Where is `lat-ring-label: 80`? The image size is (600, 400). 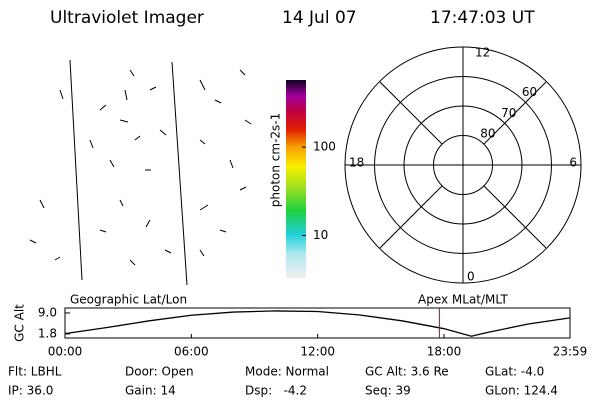
lat-ring-label: 80 is located at coordinates (487, 134).